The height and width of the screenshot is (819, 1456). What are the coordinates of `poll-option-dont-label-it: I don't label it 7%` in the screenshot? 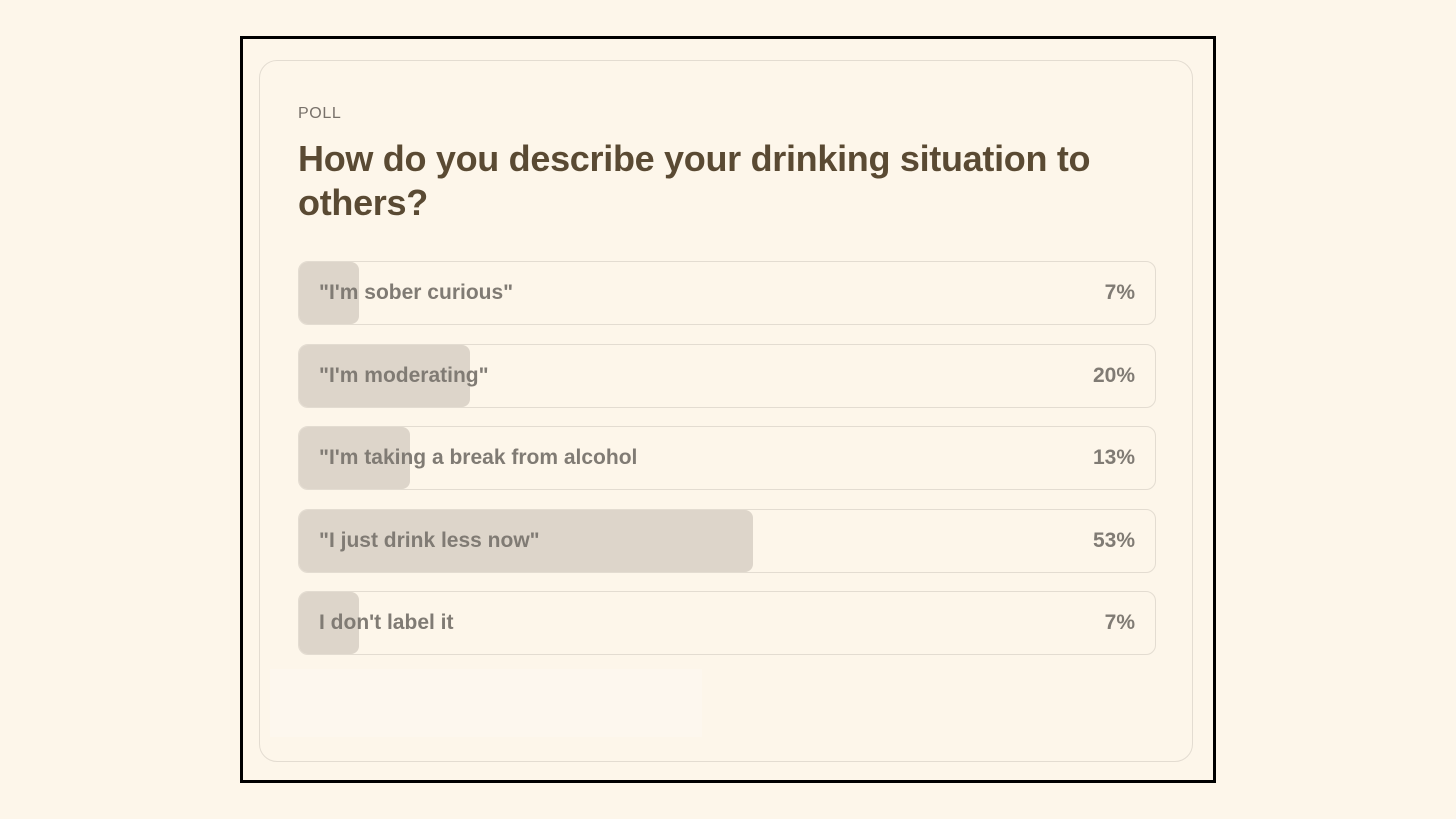 It's located at (727, 623).